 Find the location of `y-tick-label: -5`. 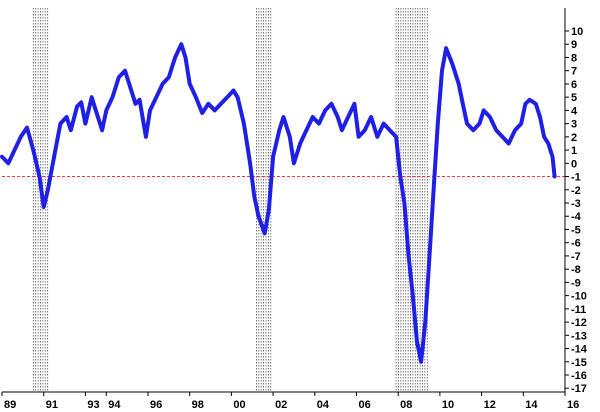

y-tick-label: -5 is located at coordinates (576, 230).